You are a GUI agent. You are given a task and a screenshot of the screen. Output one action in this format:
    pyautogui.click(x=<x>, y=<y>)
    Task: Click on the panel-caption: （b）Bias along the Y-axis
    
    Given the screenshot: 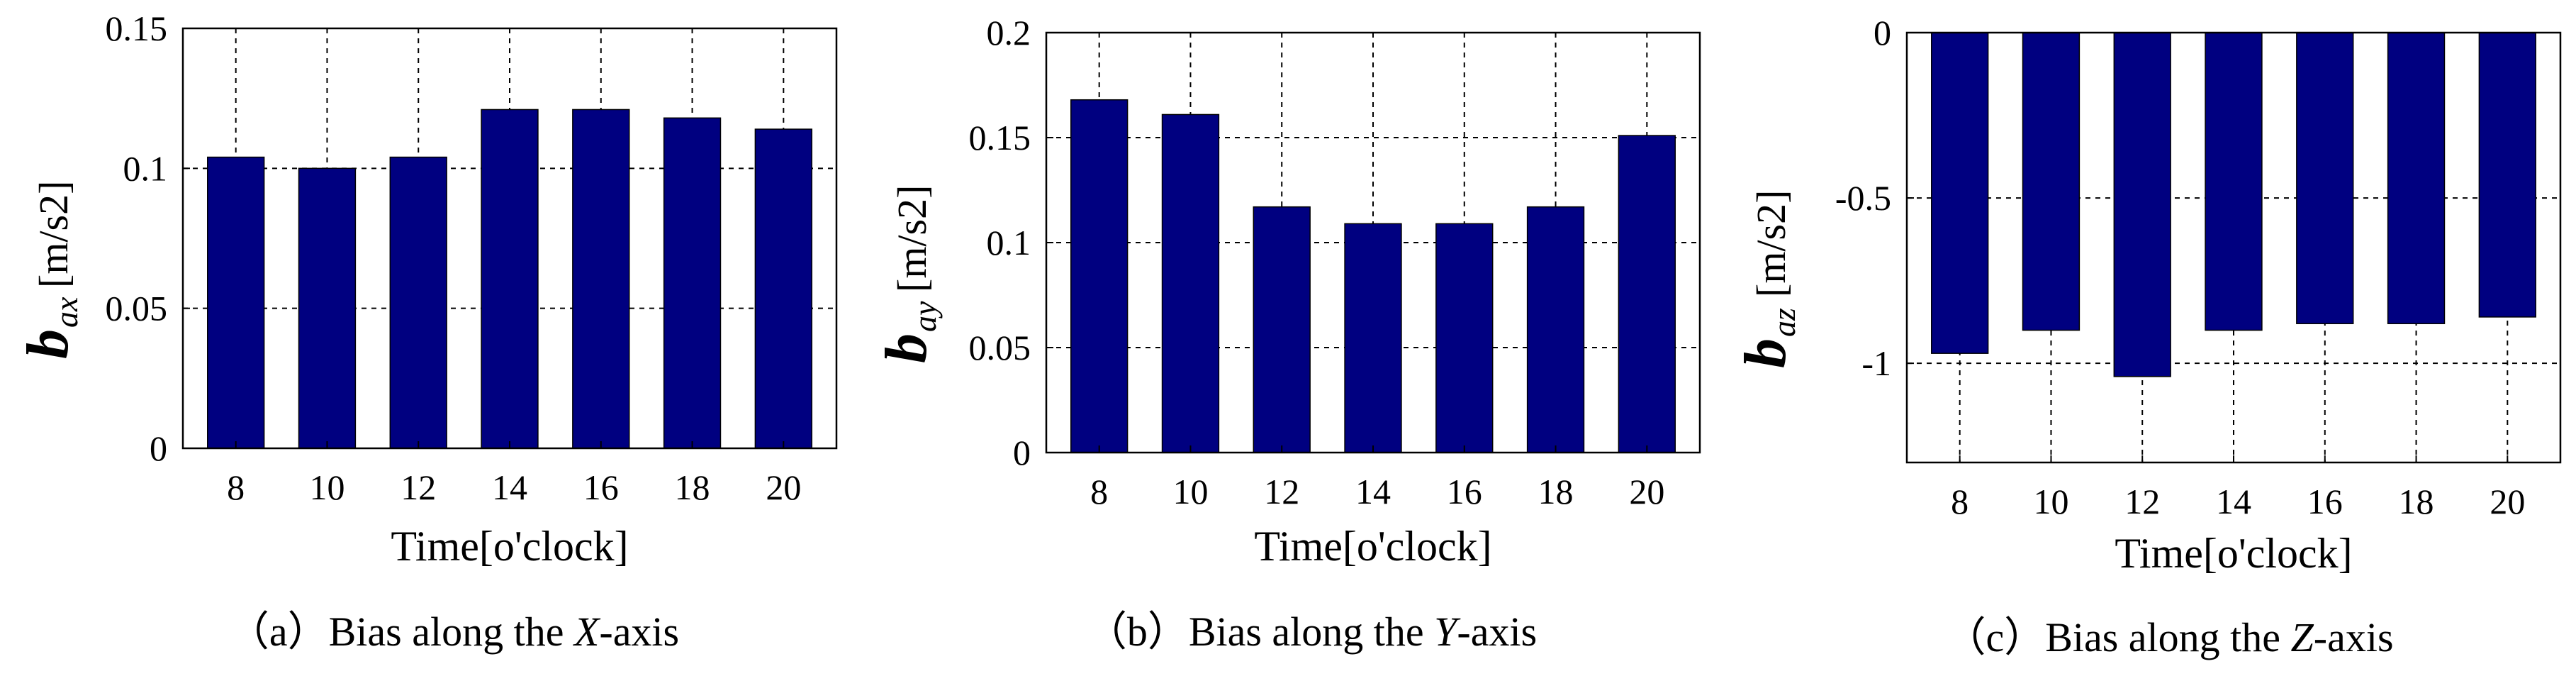 What is the action you would take?
    pyautogui.click(x=1311, y=632)
    